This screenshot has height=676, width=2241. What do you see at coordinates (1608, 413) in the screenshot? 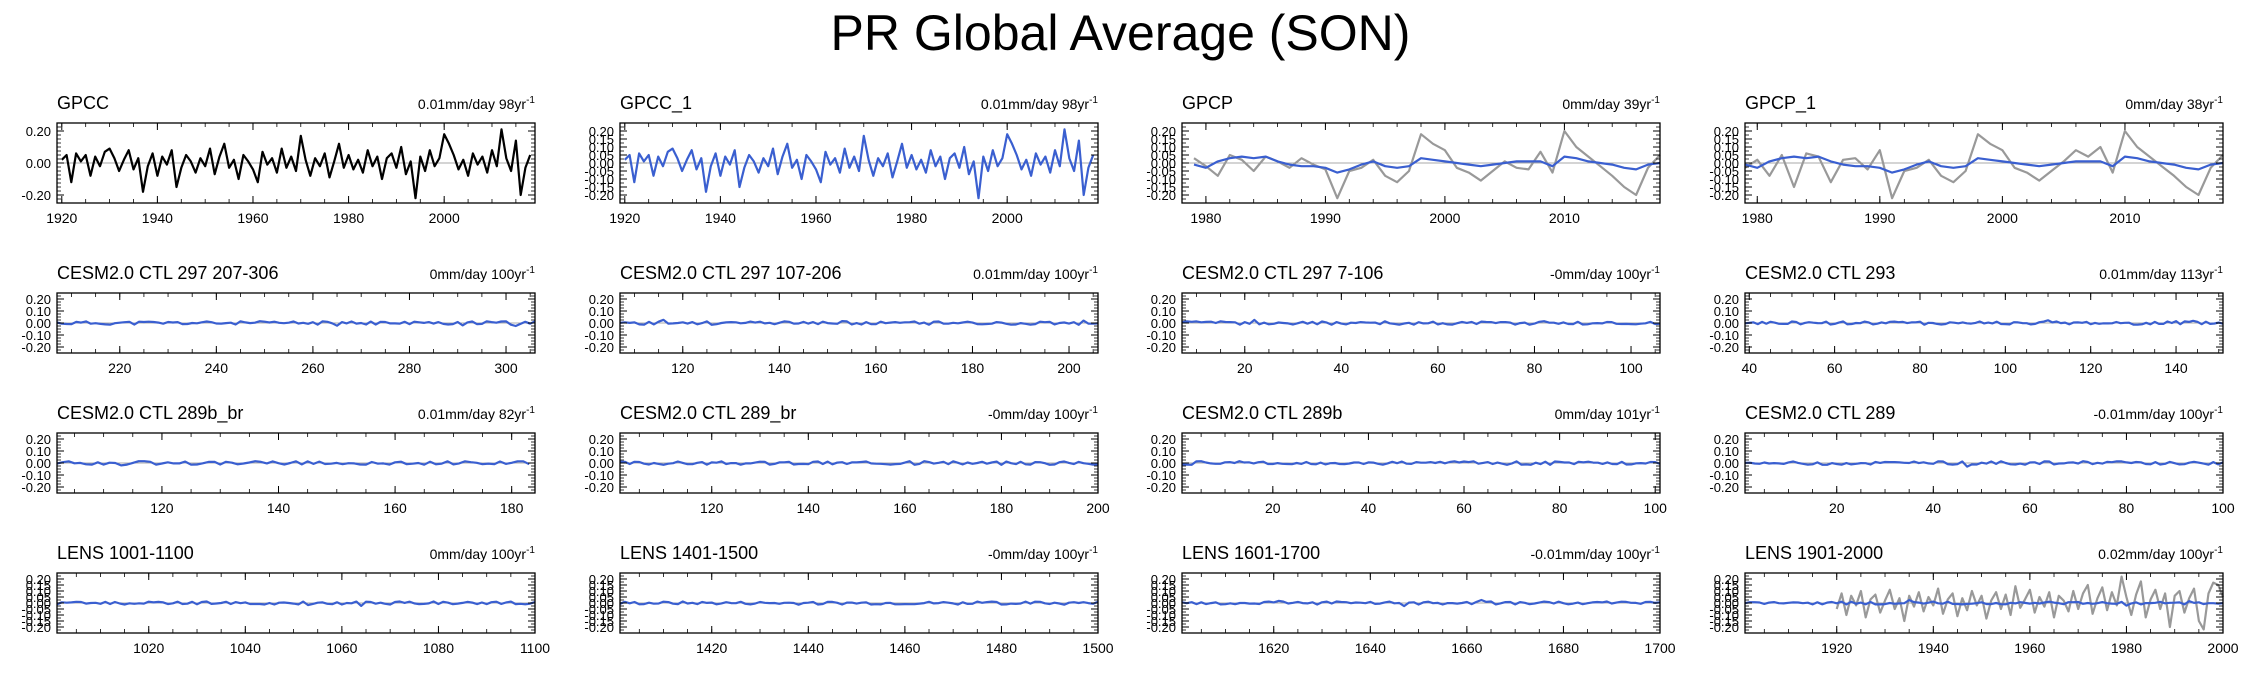
I see `panel-trend: 0mm/day 101yr-1` at bounding box center [1608, 413].